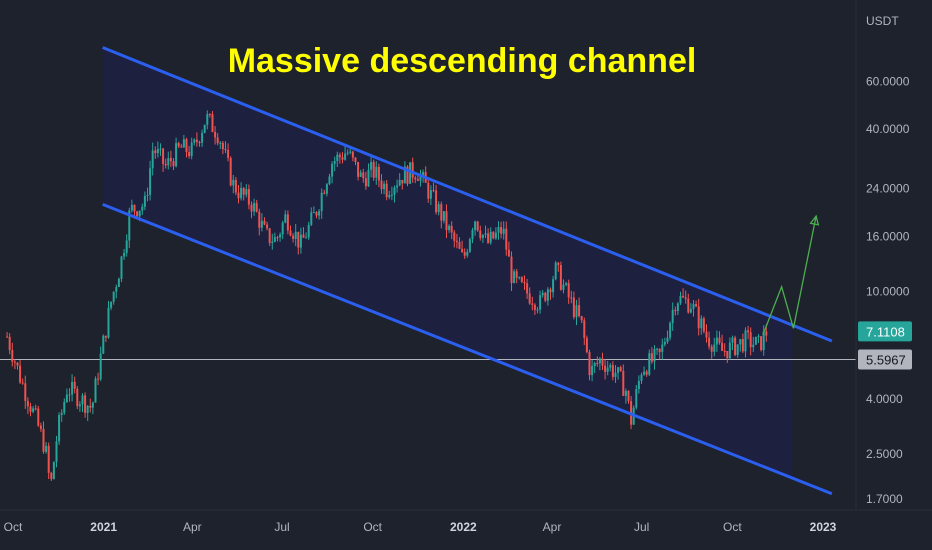 The height and width of the screenshot is (550, 932). Describe the element at coordinates (420, 527) in the screenshot. I see `time-axis: Oct 2021 Apr Jul Oct 2022 Apr Jul Oct 2023` at that location.